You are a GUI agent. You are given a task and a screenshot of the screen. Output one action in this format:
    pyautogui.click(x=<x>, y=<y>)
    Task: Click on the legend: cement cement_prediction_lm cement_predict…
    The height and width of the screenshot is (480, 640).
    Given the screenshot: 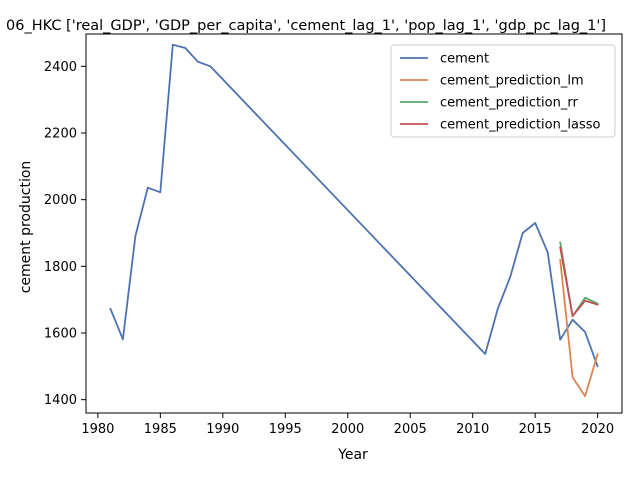 What is the action you would take?
    pyautogui.click(x=503, y=91)
    